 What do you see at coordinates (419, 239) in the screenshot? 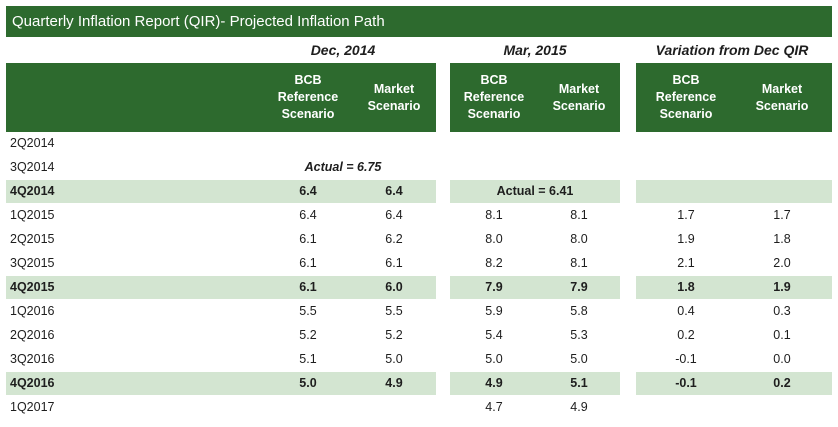
I see `table-row: 2Q2015 6.1 6.2 8.0 8.0 1.9 1.8` at bounding box center [419, 239].